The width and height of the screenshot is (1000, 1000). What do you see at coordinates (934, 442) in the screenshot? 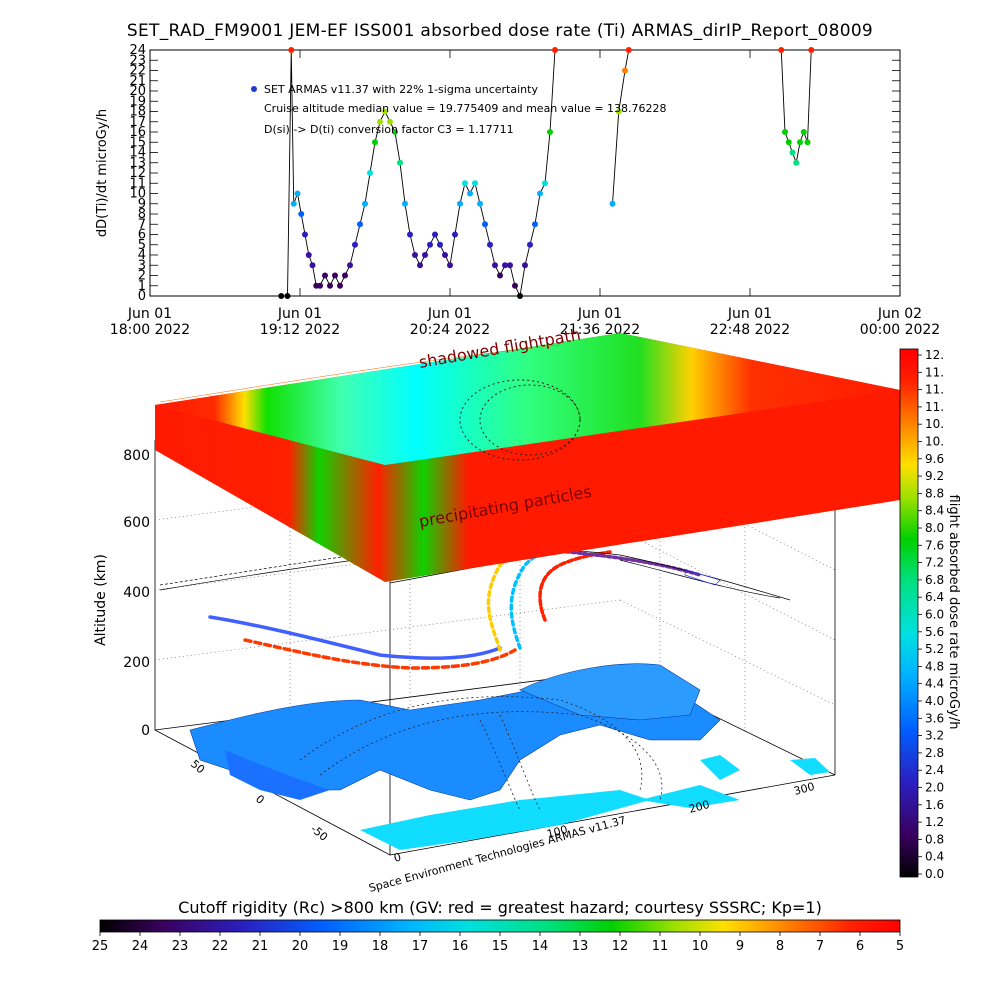
I see `dose-colorbar-tick-label: 10.` at bounding box center [934, 442].